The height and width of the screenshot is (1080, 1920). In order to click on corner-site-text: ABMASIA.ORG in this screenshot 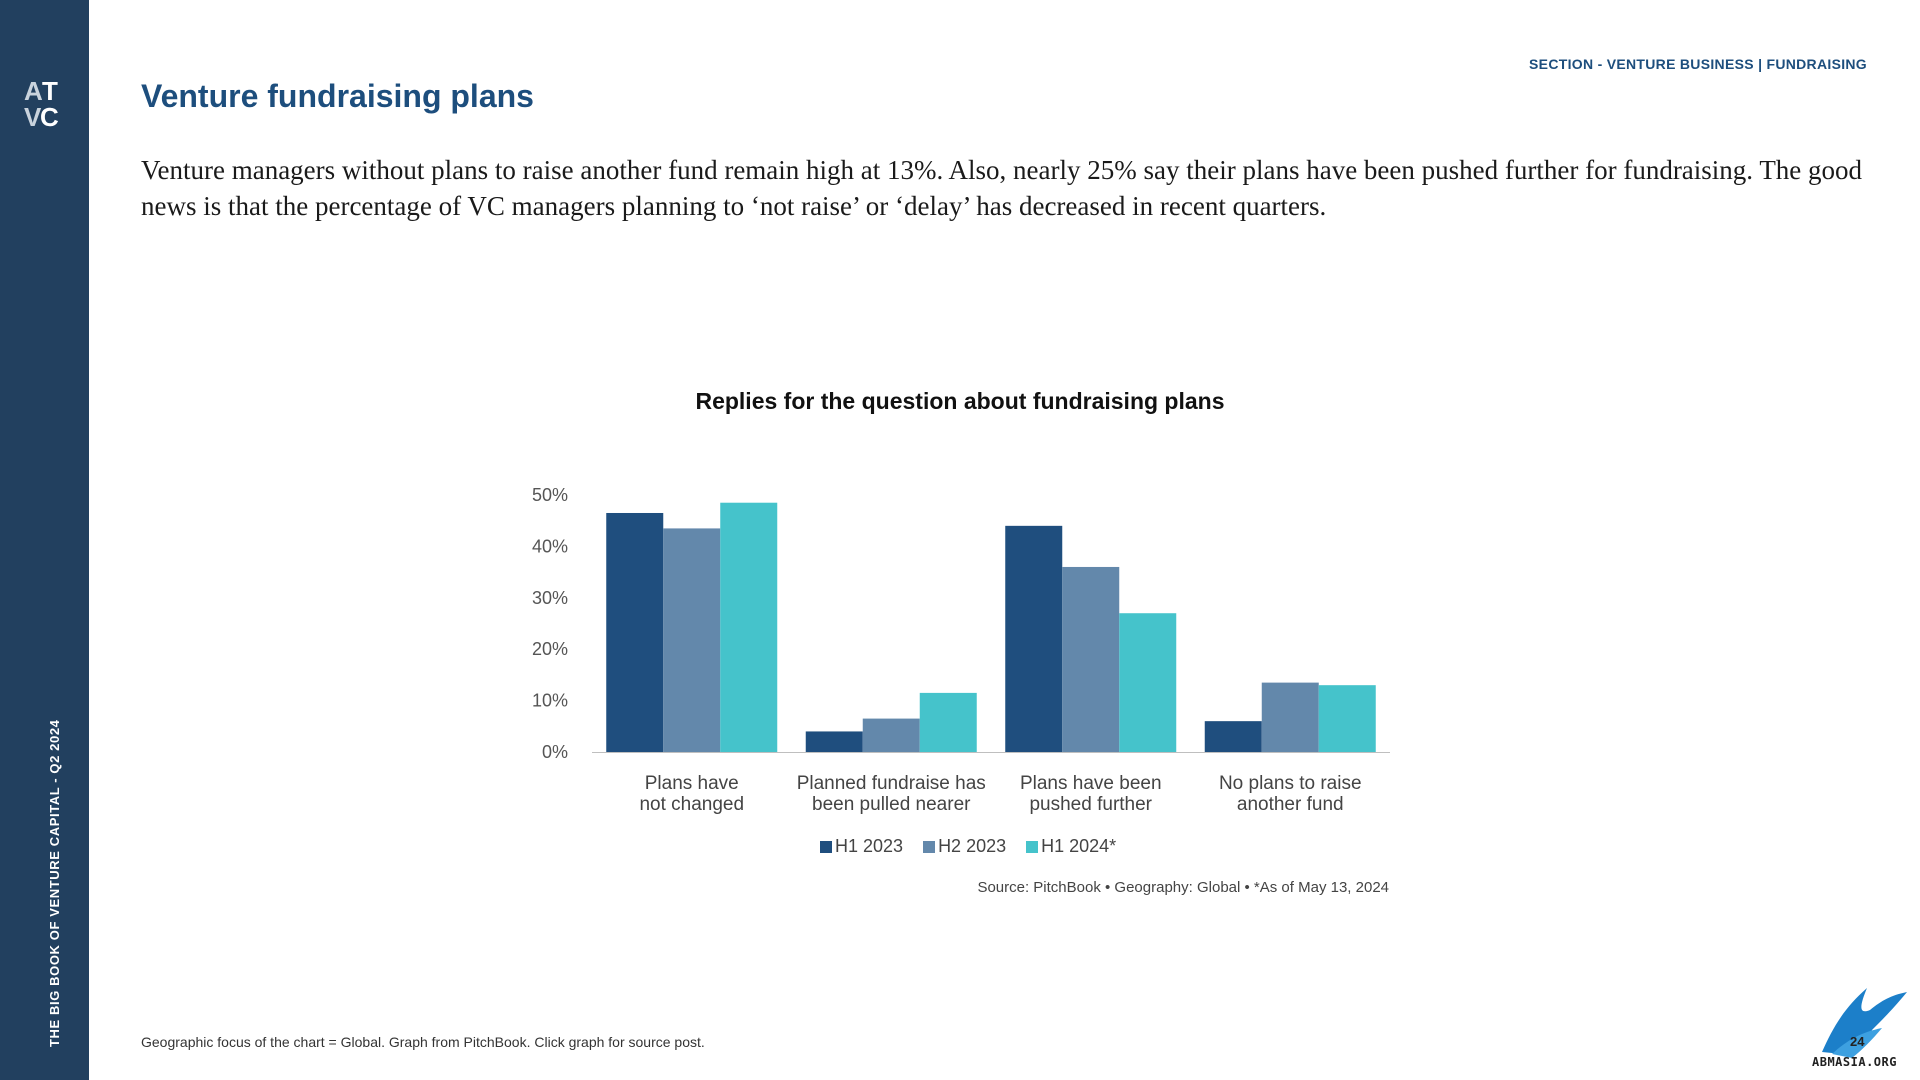, I will do `click(1854, 1062)`.